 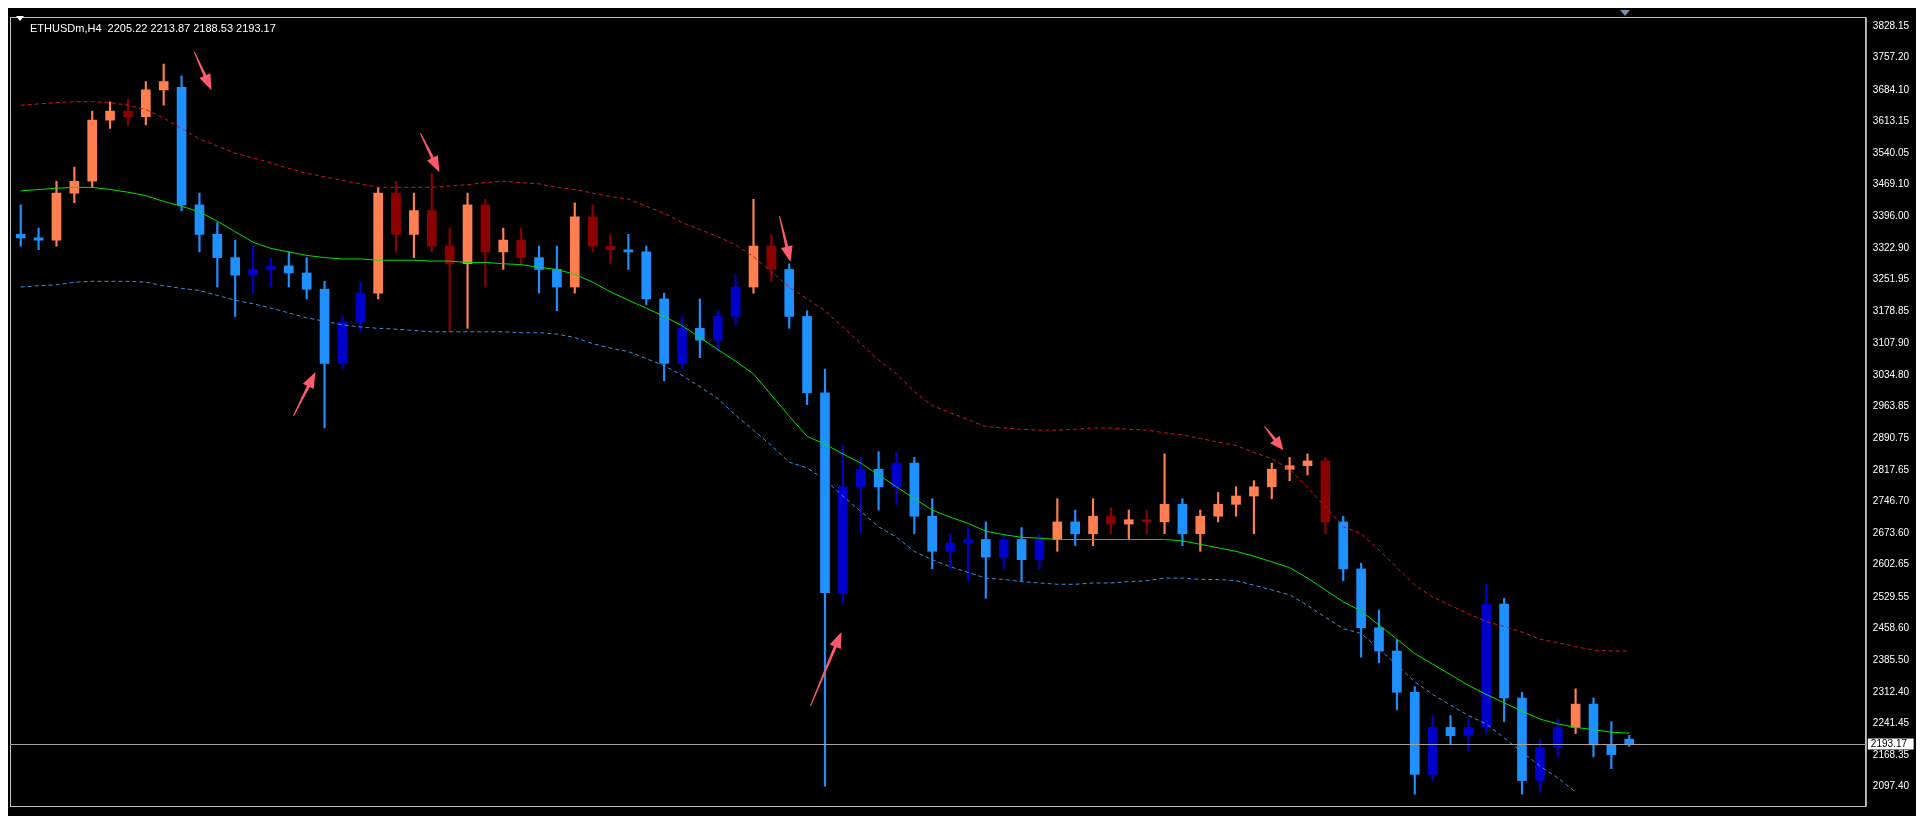 I want to click on y-tick-label: 2529.55, so click(x=1891, y=596).